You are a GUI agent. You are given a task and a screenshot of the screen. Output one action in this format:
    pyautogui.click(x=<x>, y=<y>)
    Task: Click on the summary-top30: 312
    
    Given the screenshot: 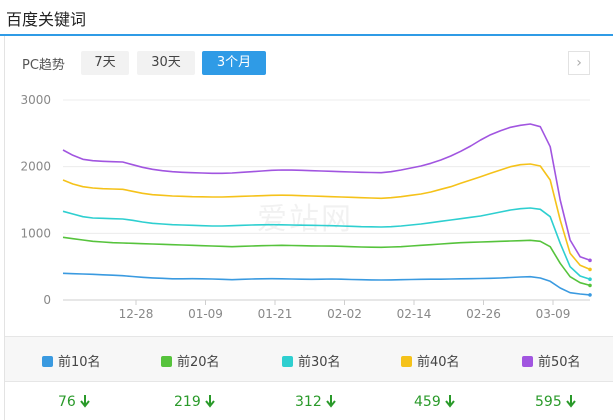 What is the action you would take?
    pyautogui.click(x=315, y=402)
    